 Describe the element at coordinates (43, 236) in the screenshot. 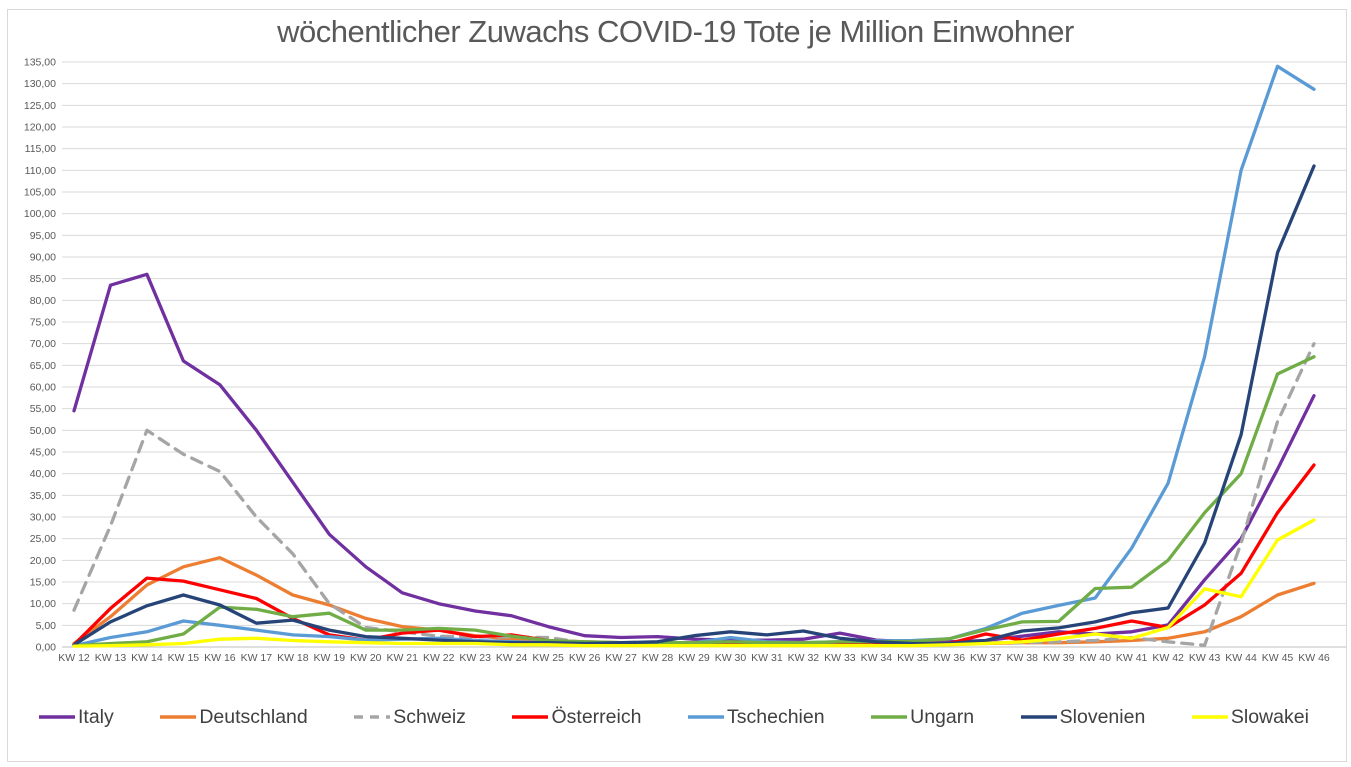

I see `y-tick-label: 95,00` at that location.